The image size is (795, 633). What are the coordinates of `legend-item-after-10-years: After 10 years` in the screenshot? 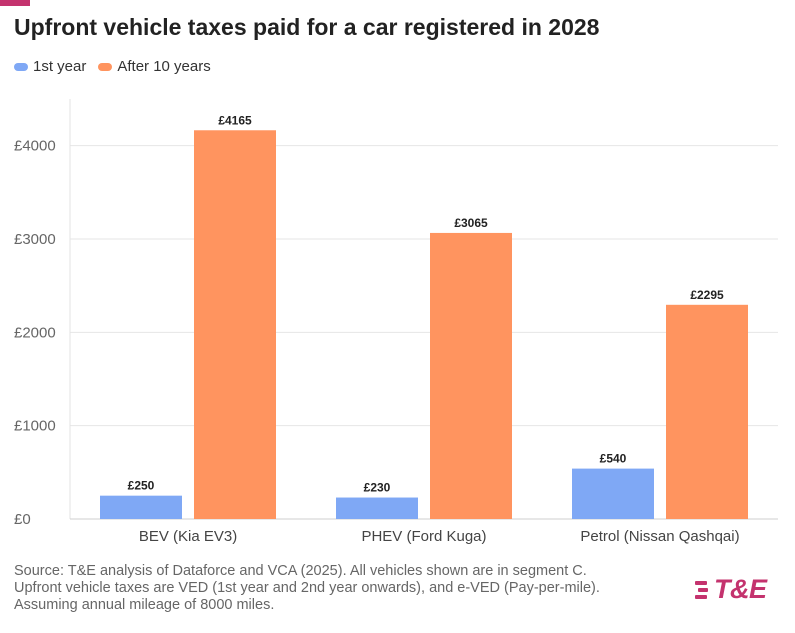 It's located at (154, 66).